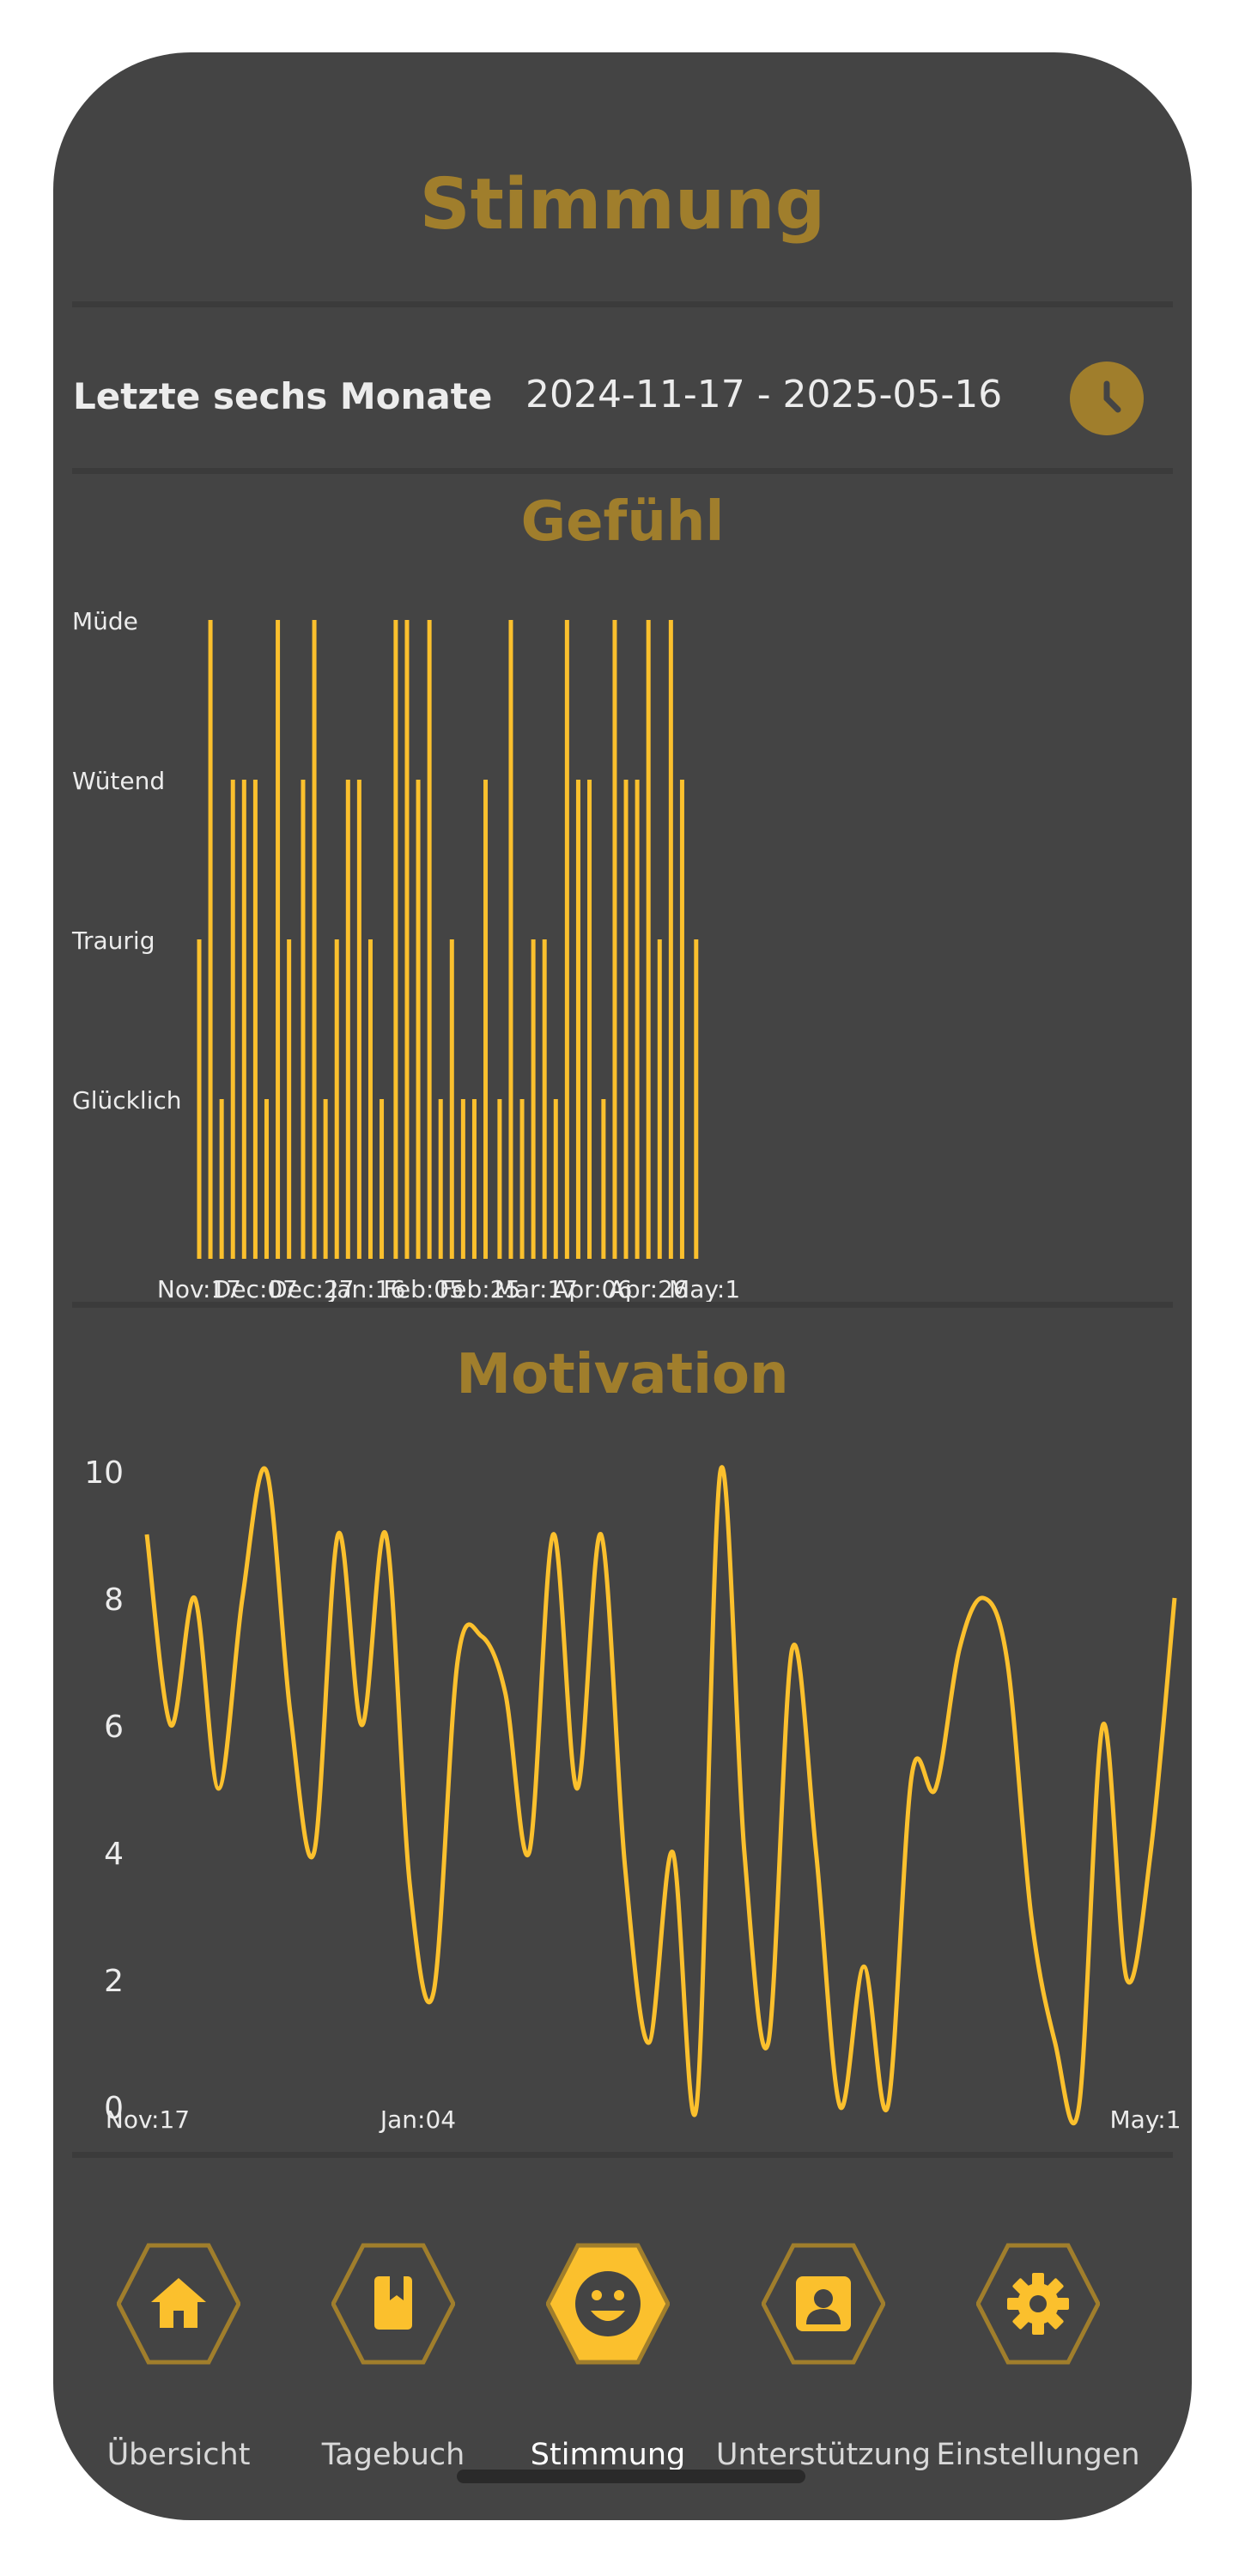 The width and height of the screenshot is (1245, 2576). I want to click on feeling-x-tick: Apr:06, so click(592, 1289).